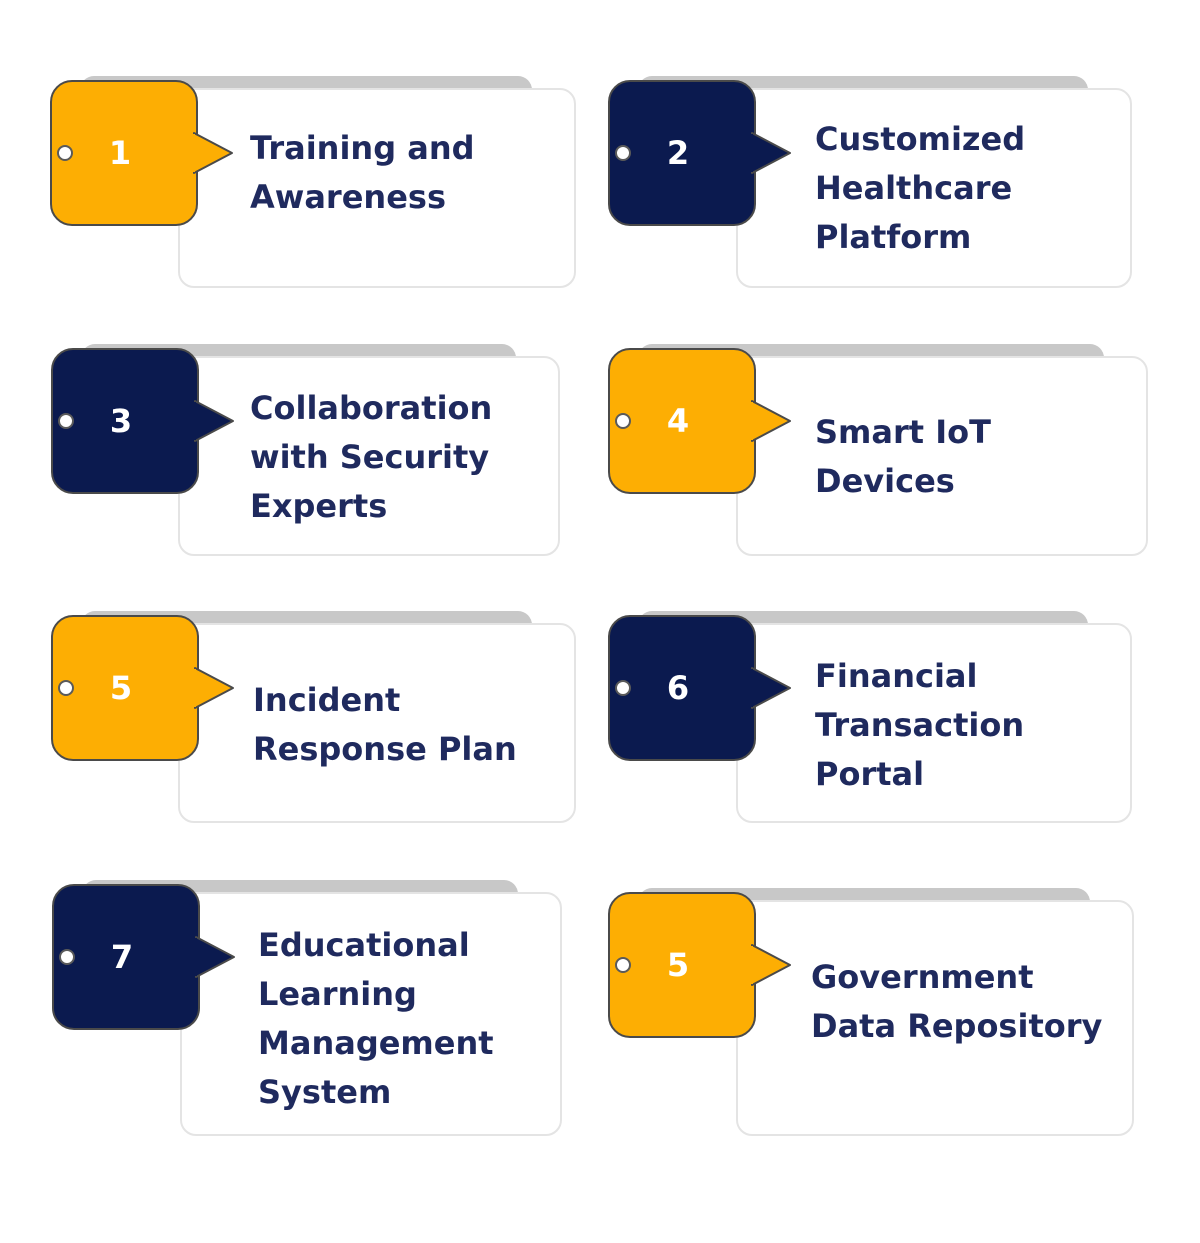  I want to click on item-label: Financial Transaction Portal, so click(919, 725).